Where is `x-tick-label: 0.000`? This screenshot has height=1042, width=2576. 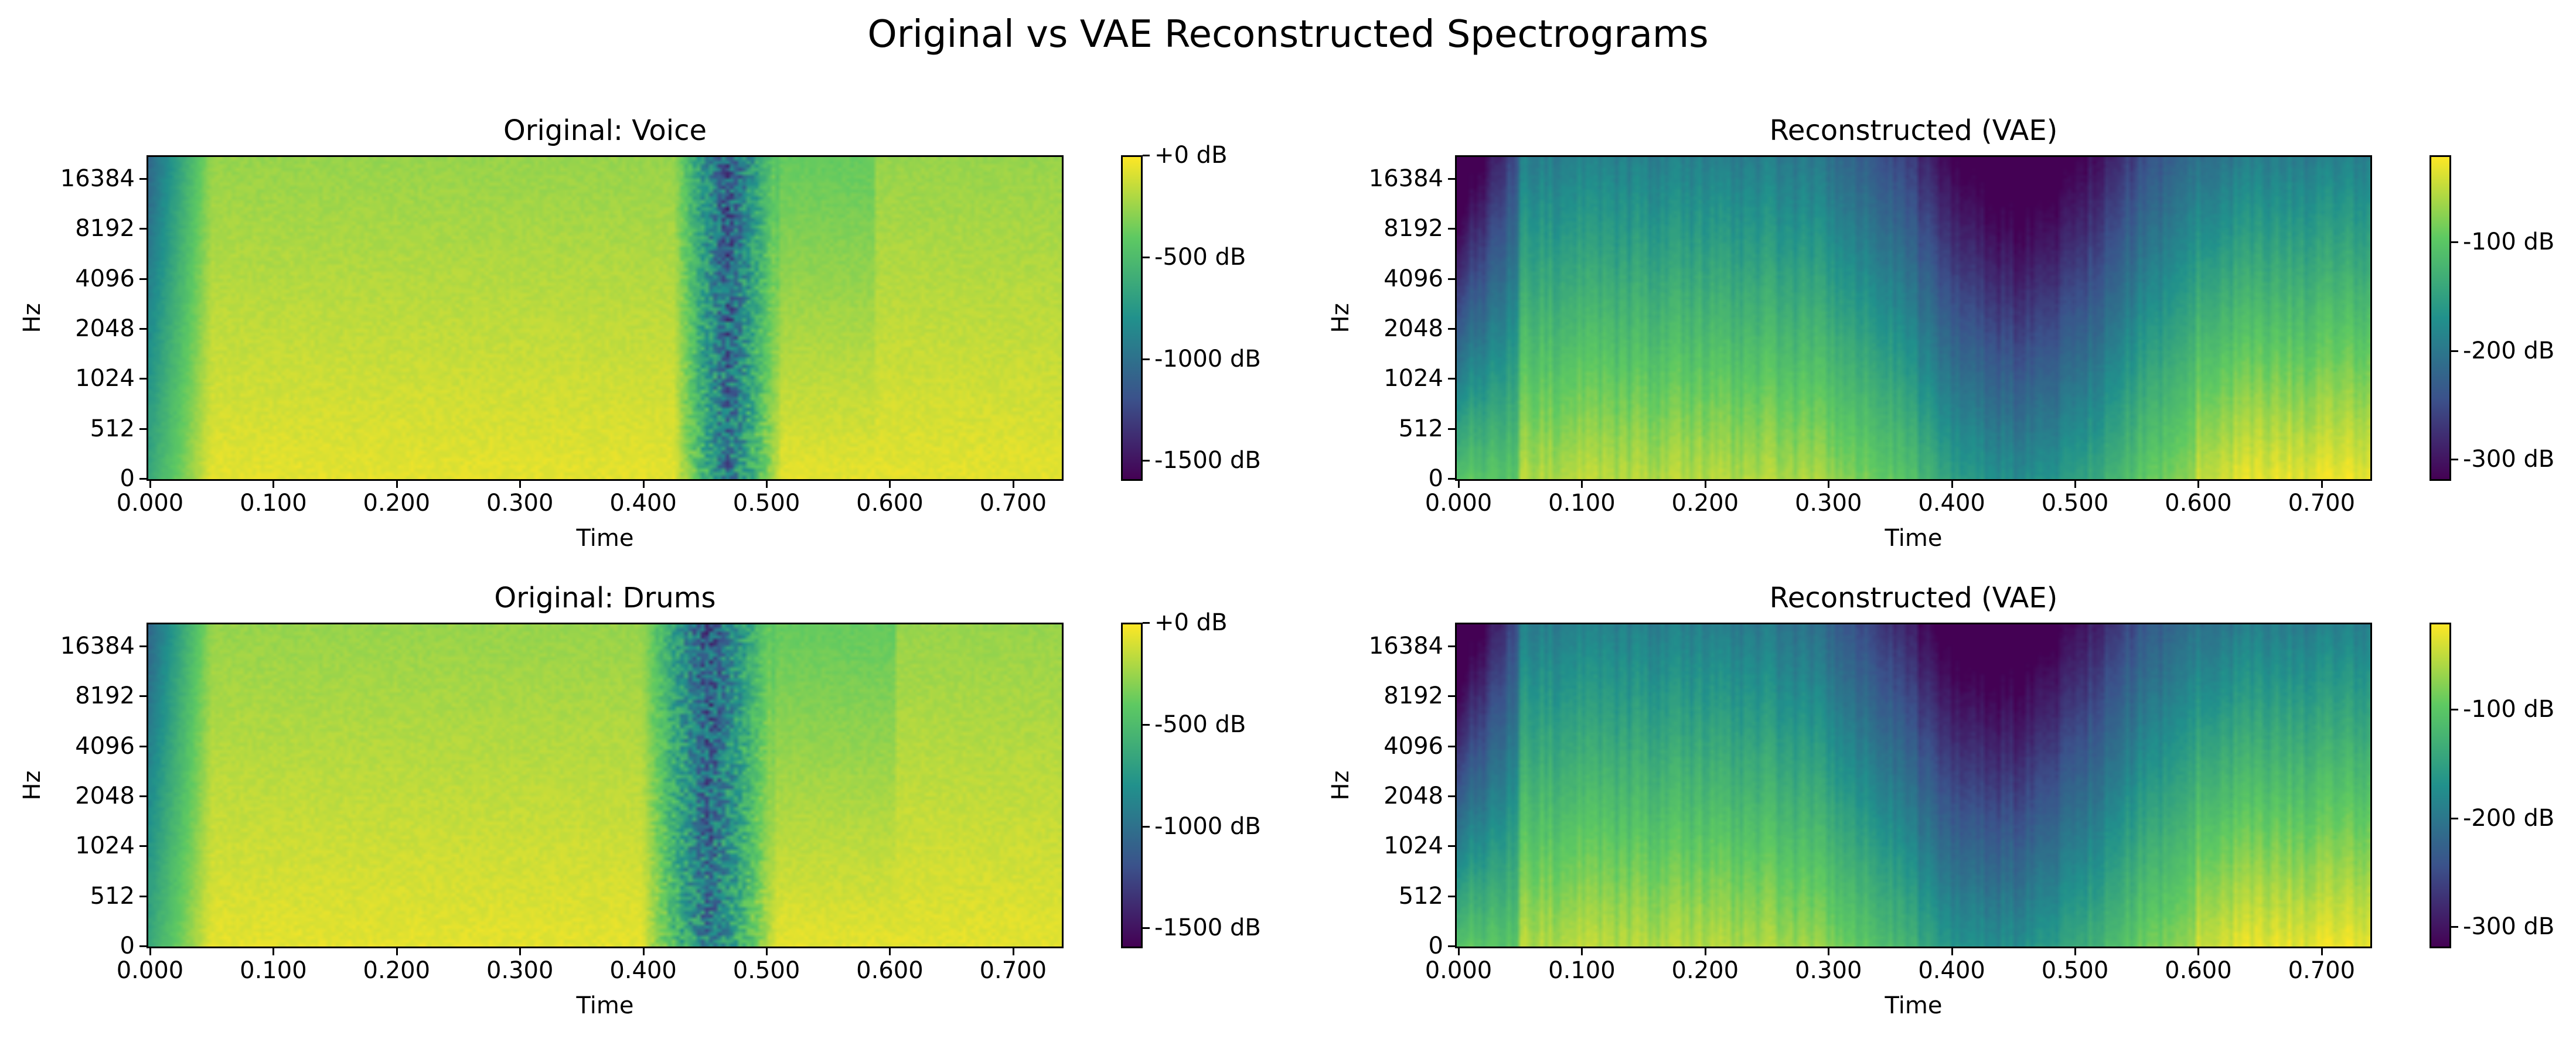 x-tick-label: 0.000 is located at coordinates (1459, 504).